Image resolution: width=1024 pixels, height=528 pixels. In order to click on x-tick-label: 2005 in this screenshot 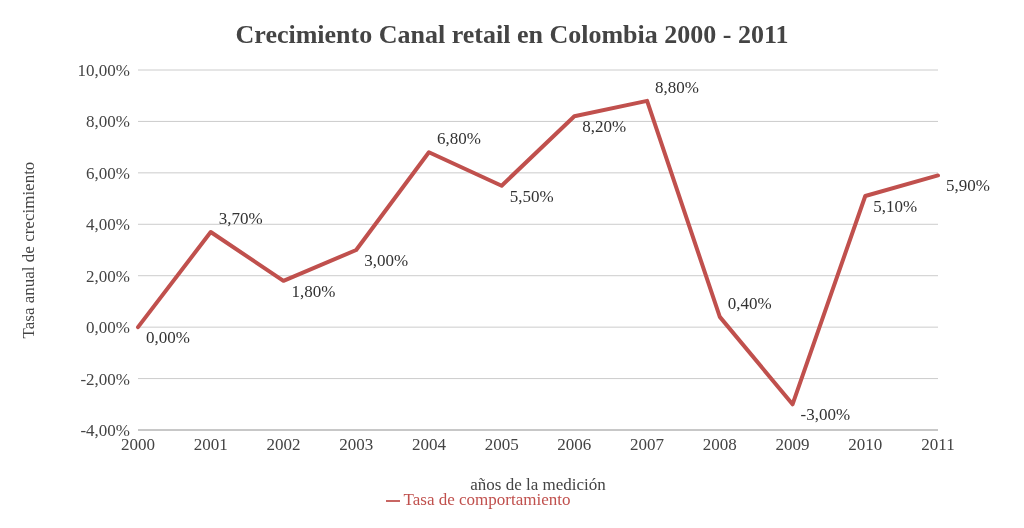, I will do `click(501, 445)`.